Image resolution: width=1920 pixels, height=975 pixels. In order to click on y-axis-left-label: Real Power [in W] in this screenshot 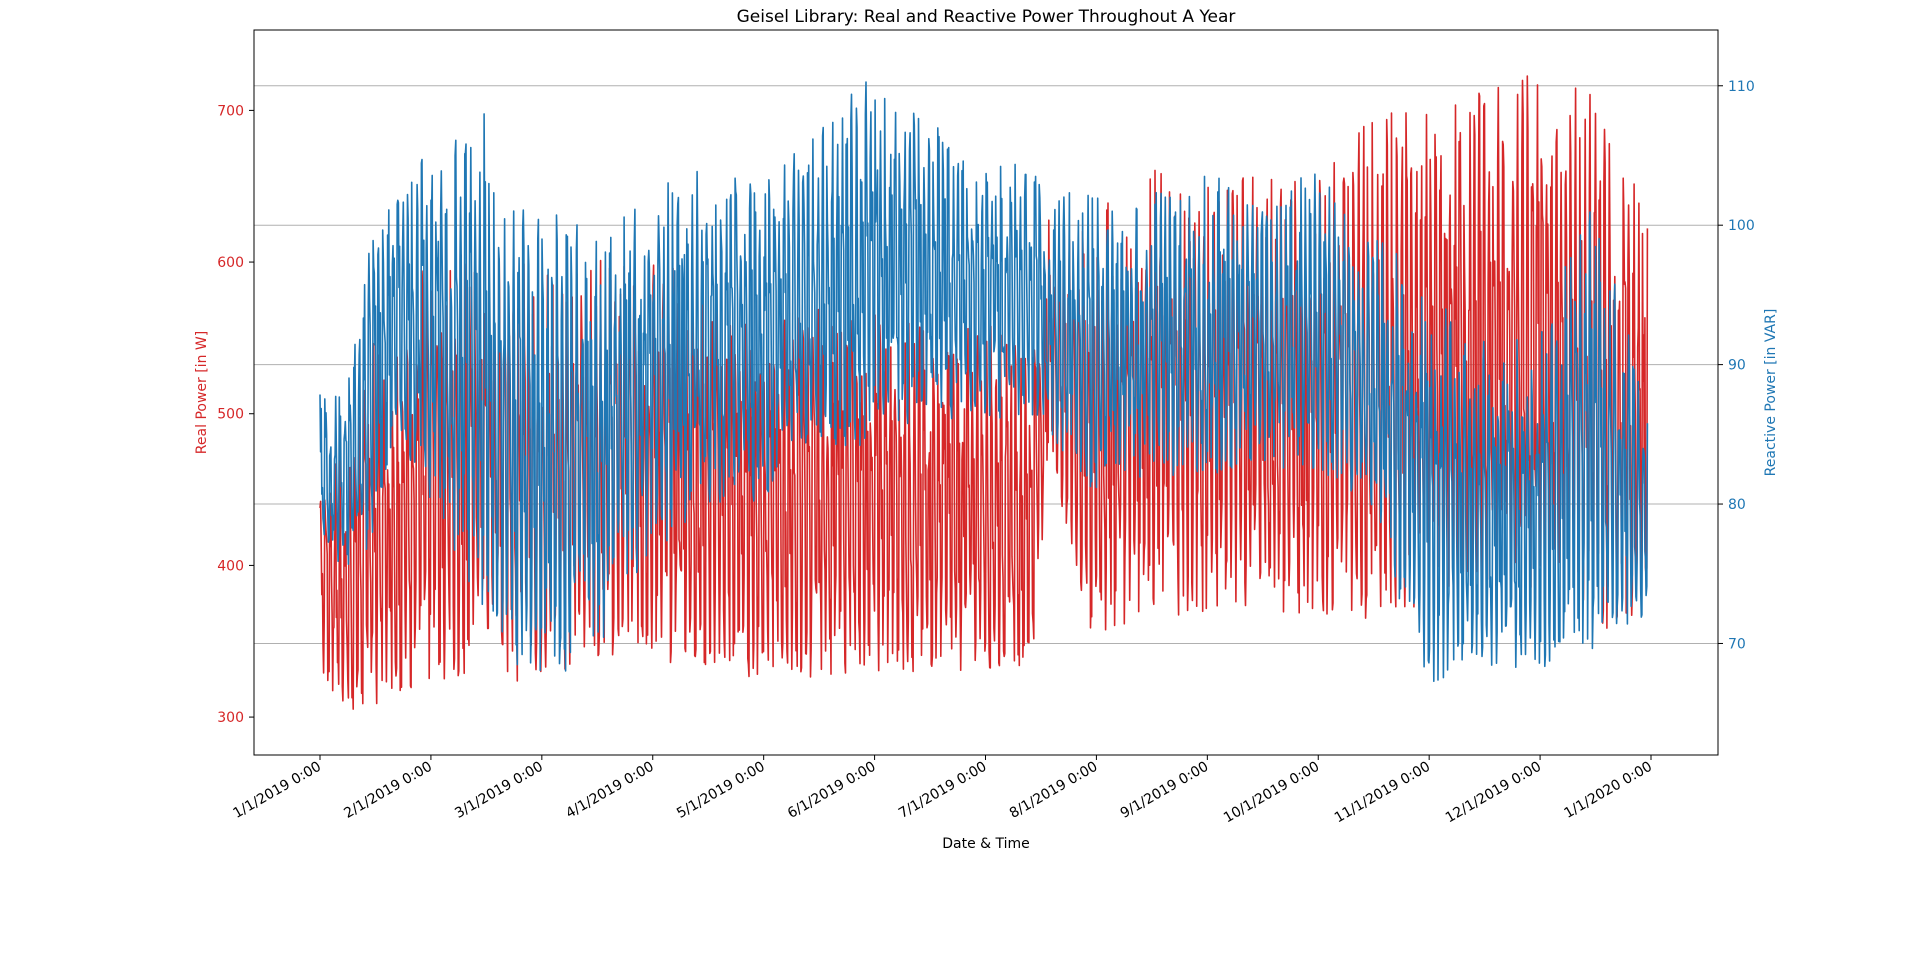, I will do `click(202, 392)`.